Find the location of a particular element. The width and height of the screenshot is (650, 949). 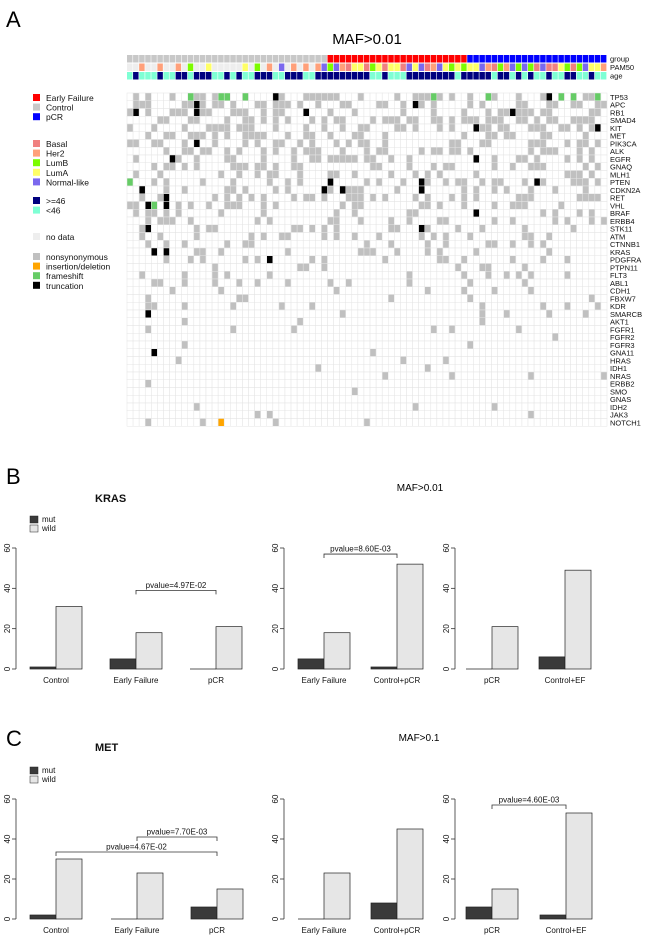

gene-title: KRAS is located at coordinates (110, 499).